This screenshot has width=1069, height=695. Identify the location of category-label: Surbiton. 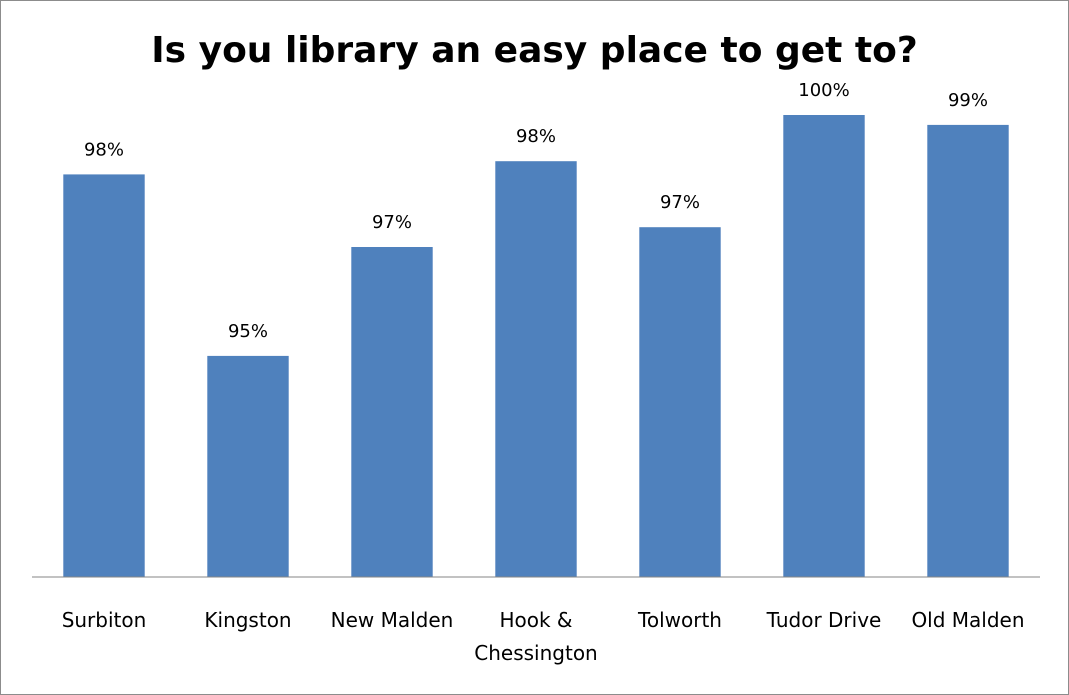
(104, 620).